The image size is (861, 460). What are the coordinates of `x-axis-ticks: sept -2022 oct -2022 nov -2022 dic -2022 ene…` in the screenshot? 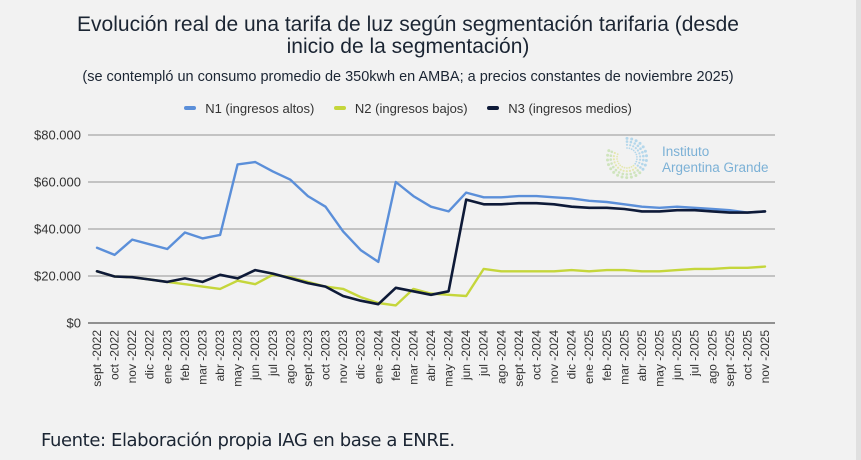 It's located at (431, 358).